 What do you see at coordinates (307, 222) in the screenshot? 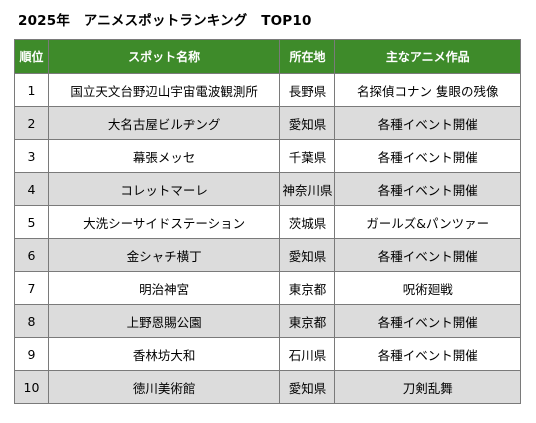
I see `location-cell: 茨城県` at bounding box center [307, 222].